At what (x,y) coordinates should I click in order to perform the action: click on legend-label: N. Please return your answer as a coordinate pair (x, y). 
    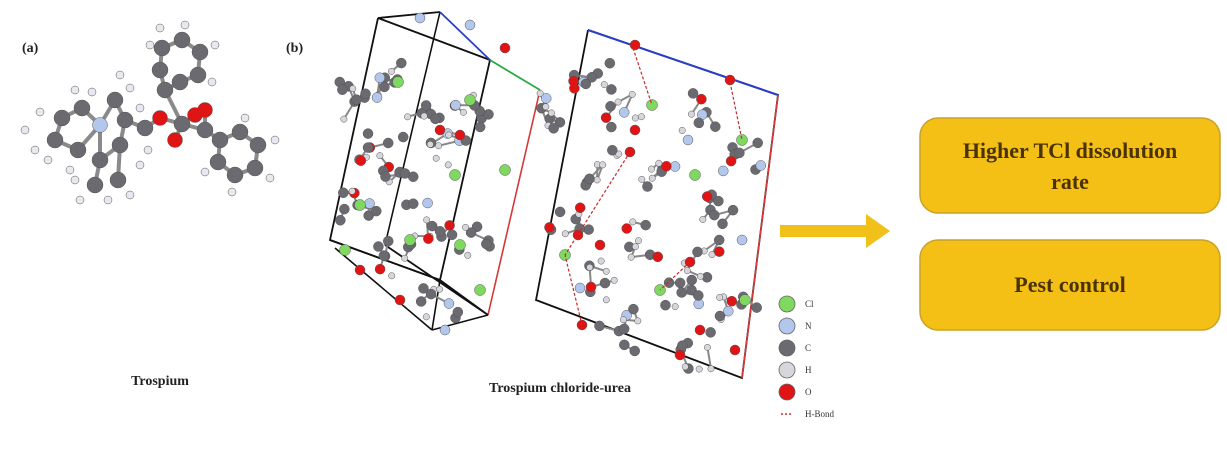
    Looking at the image, I should click on (808, 326).